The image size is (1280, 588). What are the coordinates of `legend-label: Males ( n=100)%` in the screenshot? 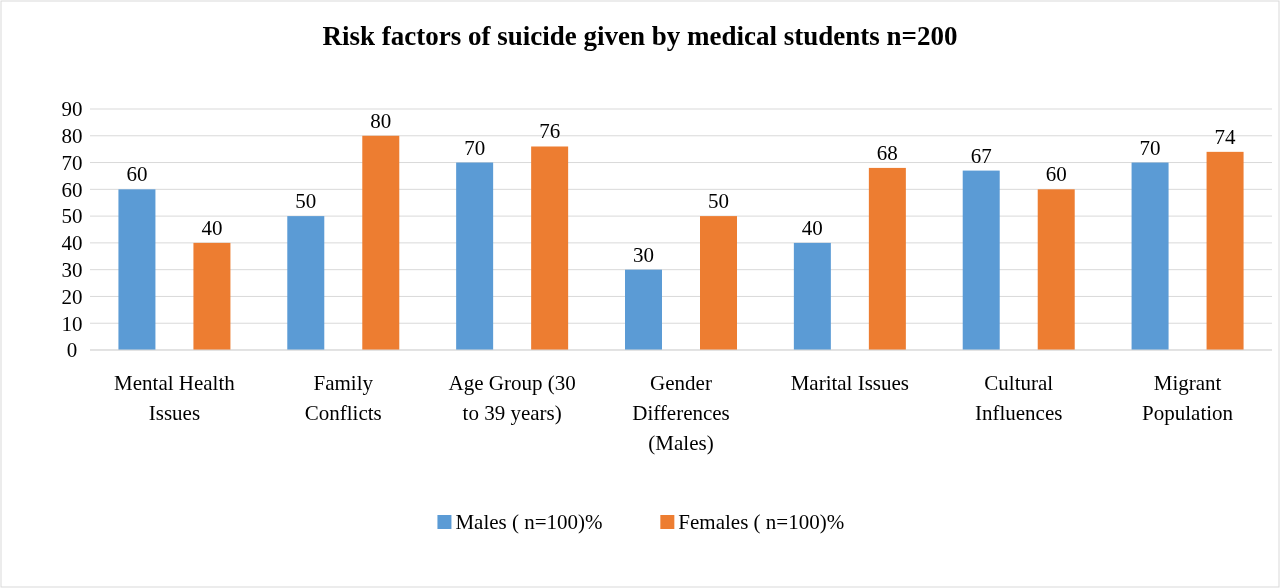 It's located at (529, 522).